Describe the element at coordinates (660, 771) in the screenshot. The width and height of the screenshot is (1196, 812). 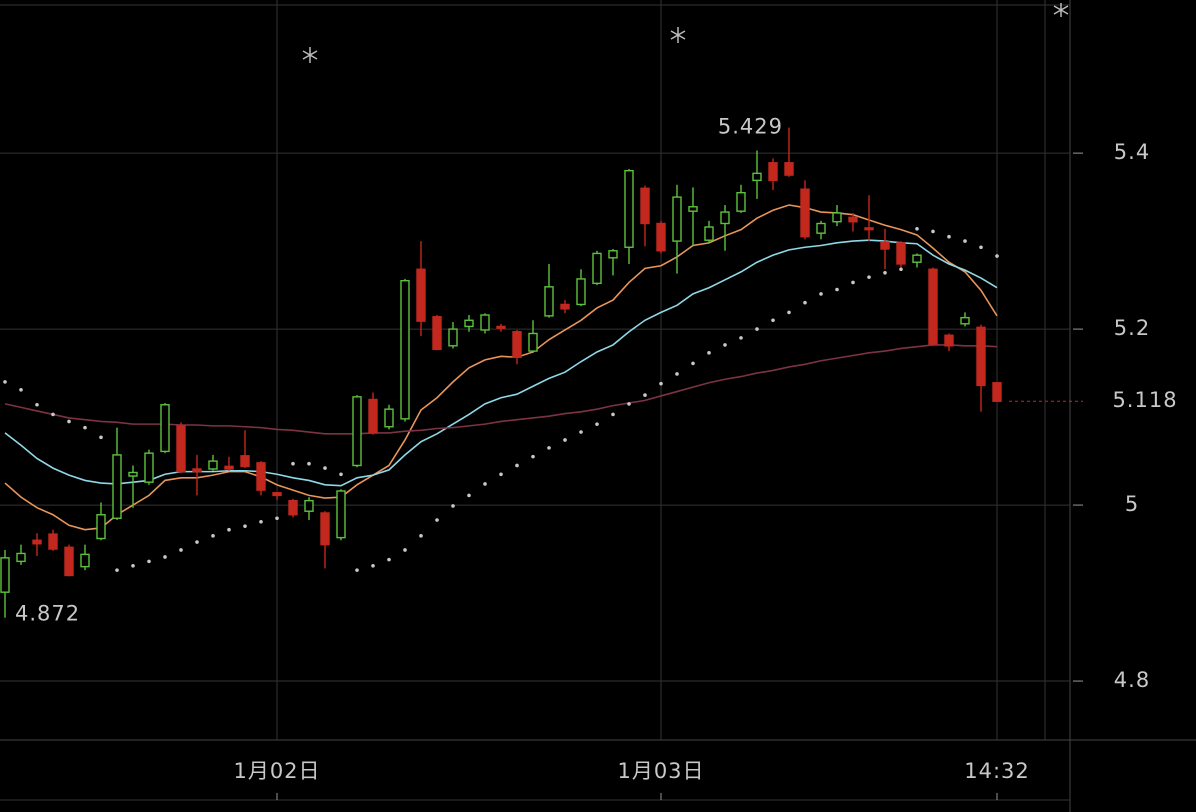
I see `x-tick-label: 1月03日` at that location.